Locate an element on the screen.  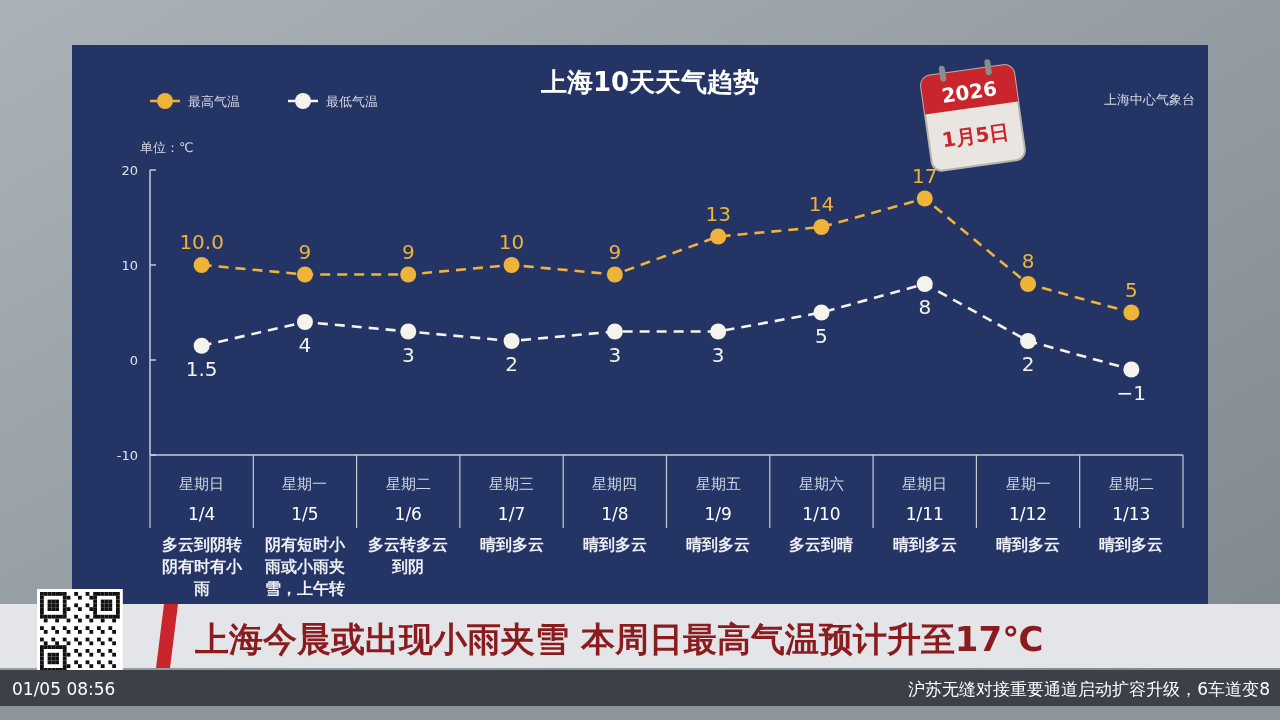
data-label: 10.0 is located at coordinates (201, 242).